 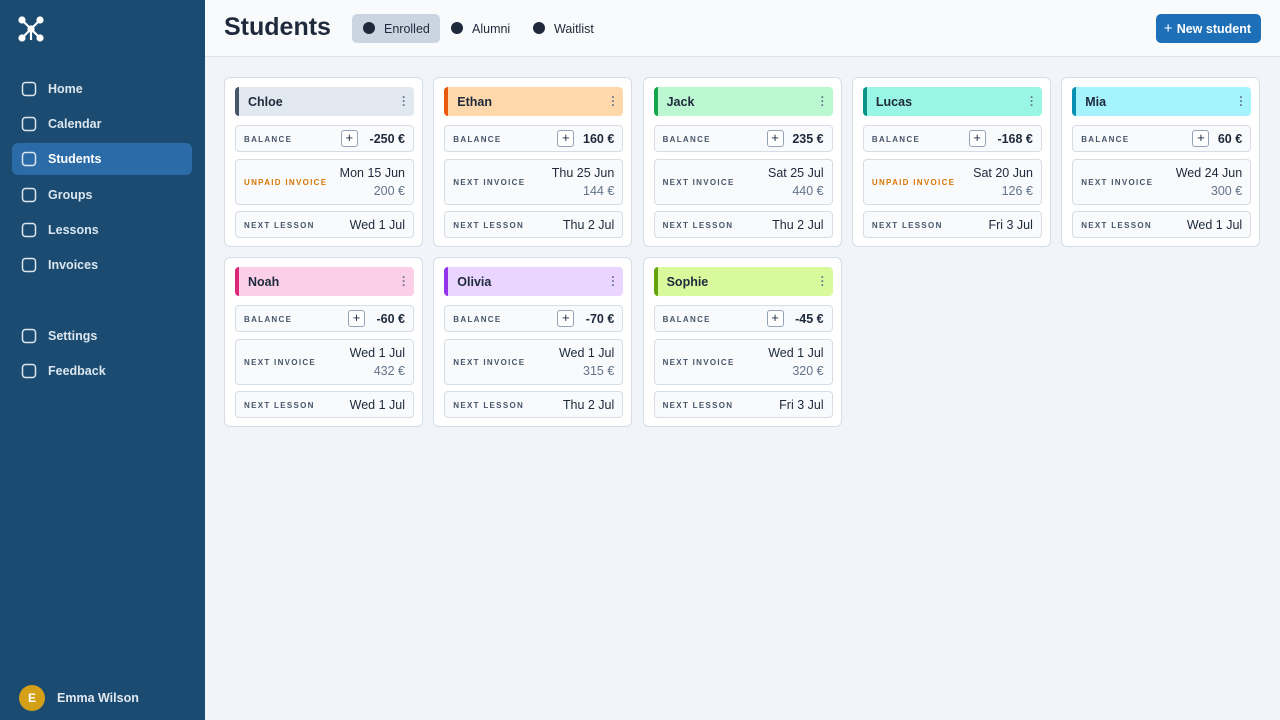 What do you see at coordinates (907, 225) in the screenshot?
I see `lesson-label: NEXT LESSON` at bounding box center [907, 225].